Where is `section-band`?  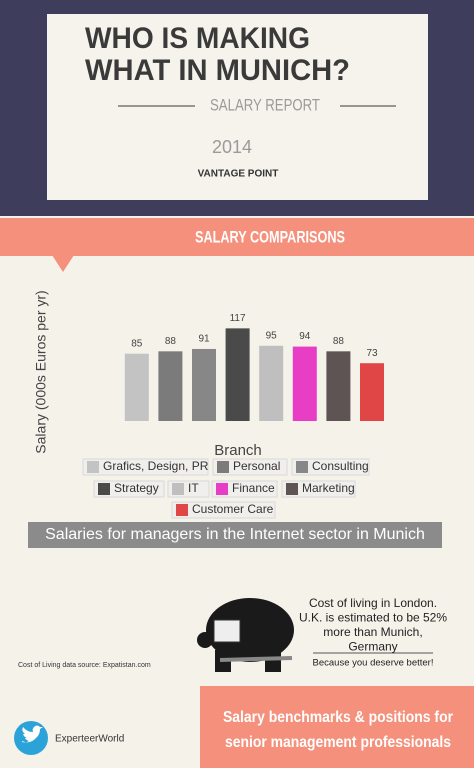
section-band is located at coordinates (237, 237).